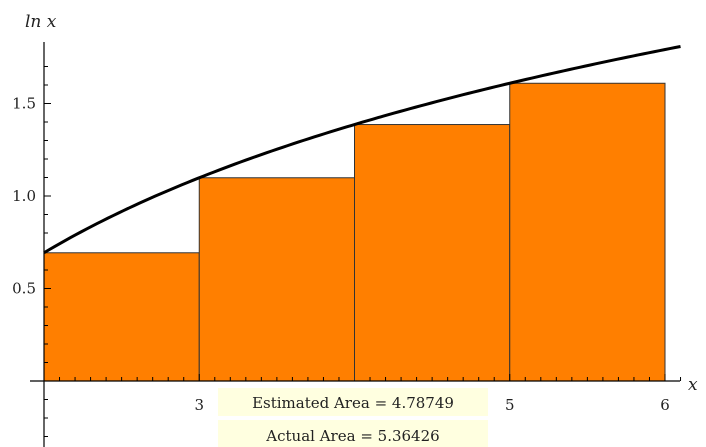 The image size is (706, 447). Describe the element at coordinates (41, 22) in the screenshot. I see `y-axis-label: ln x` at that location.